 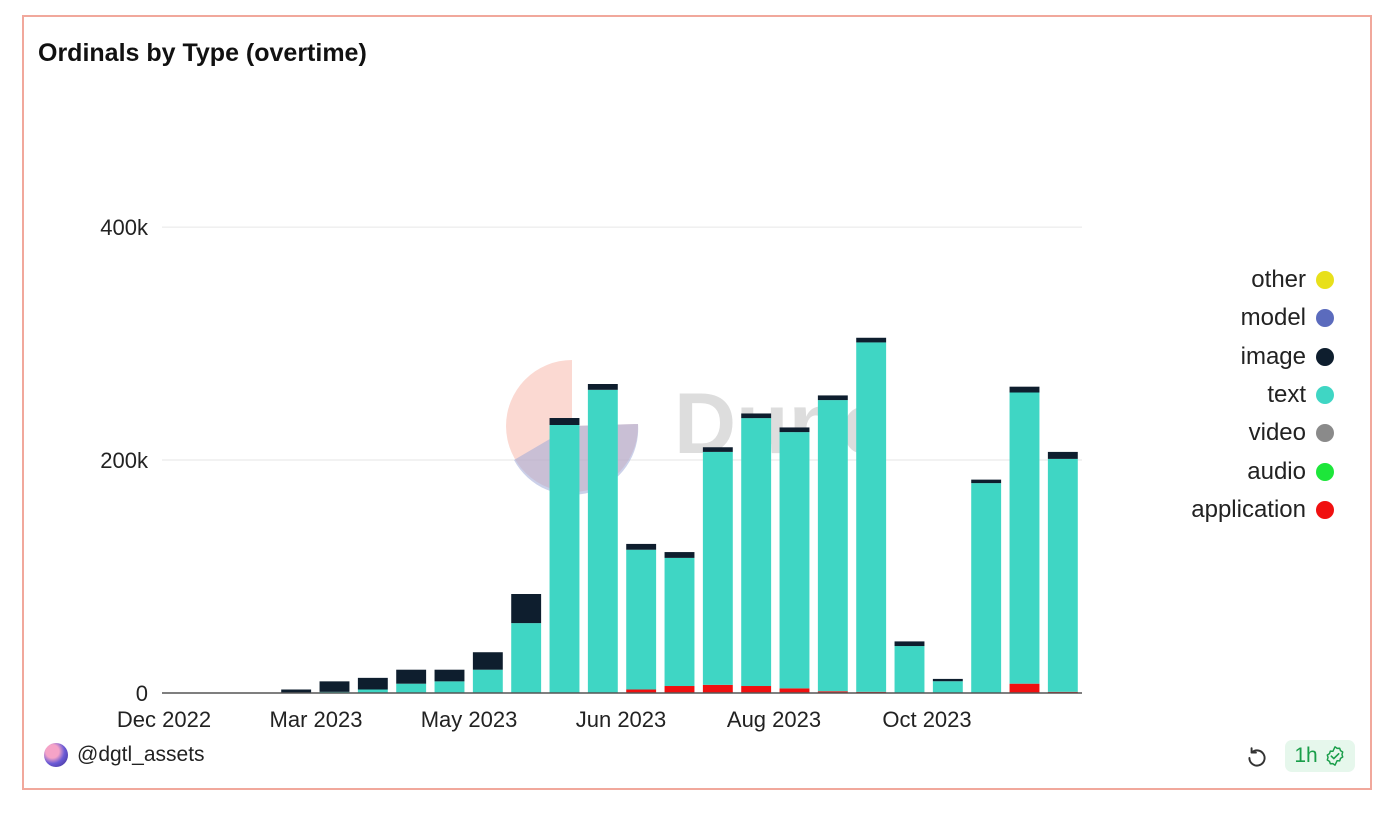 I want to click on check-circle-icon, so click(x=1335, y=756).